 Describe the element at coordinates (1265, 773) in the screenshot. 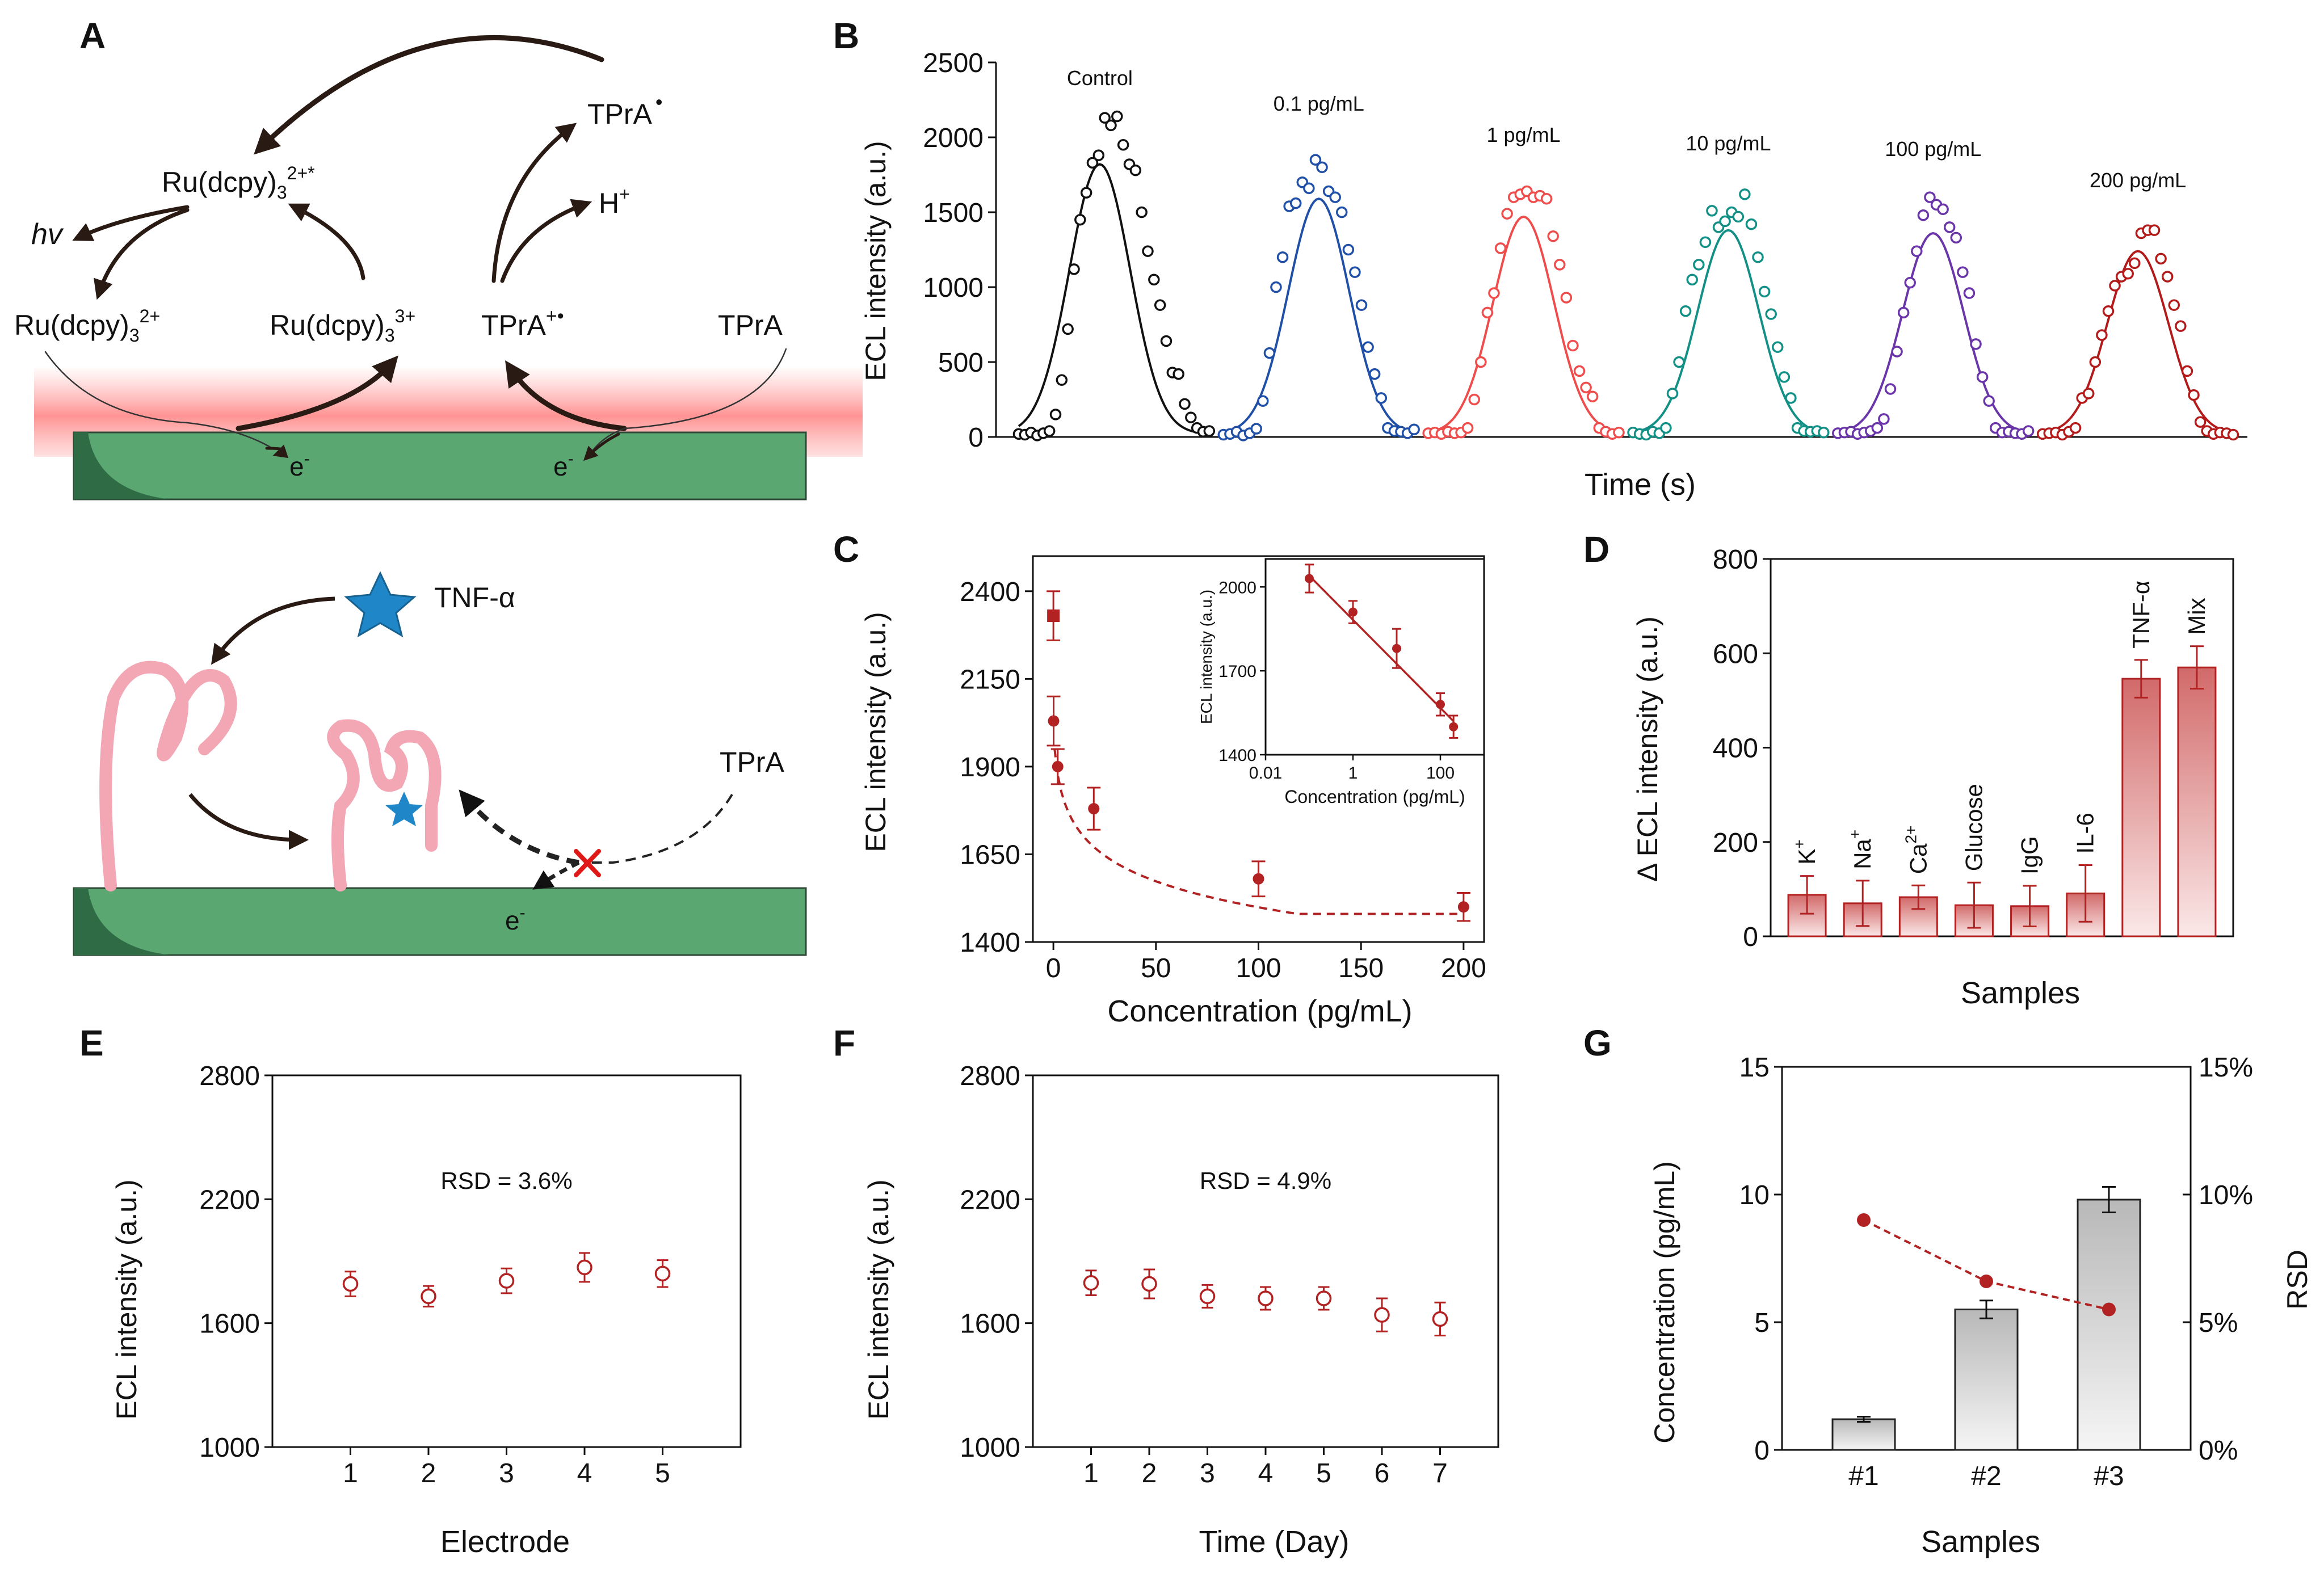

I see `c-inset-xtick-label: 0.01` at that location.